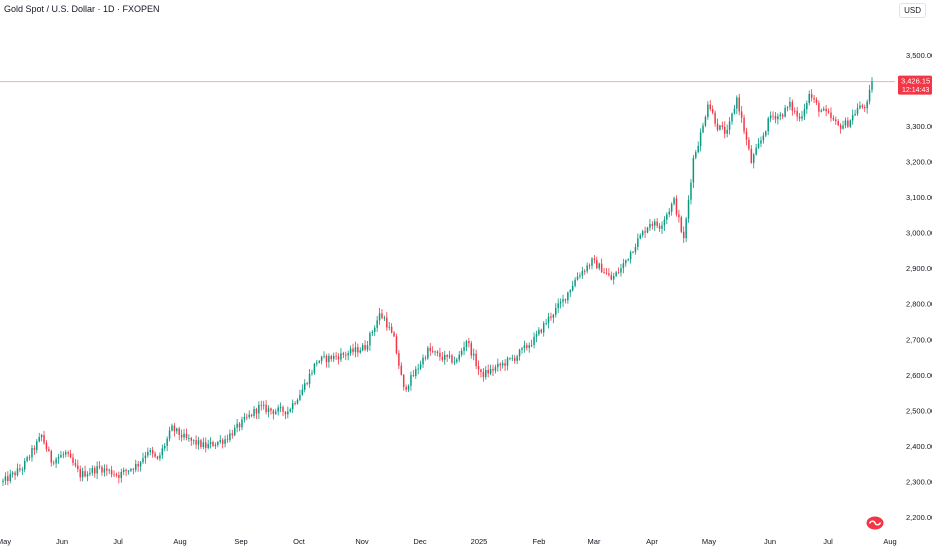  I want to click on y-tick-label: 2,300.00, so click(919, 482).